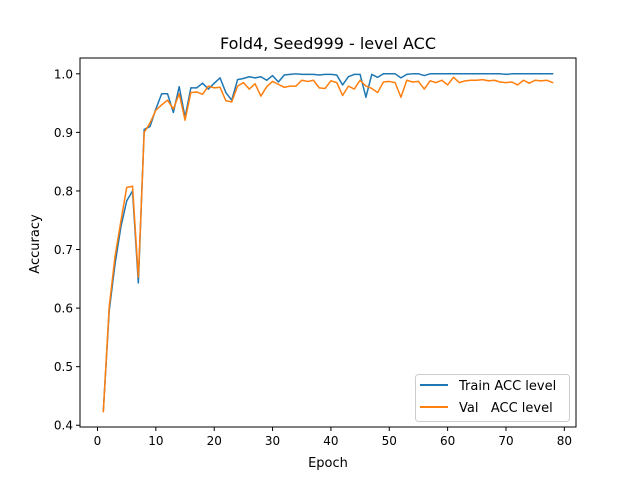 This screenshot has height=480, width=640. Describe the element at coordinates (507, 386) in the screenshot. I see `legend-label-train: Train ACC level` at that location.